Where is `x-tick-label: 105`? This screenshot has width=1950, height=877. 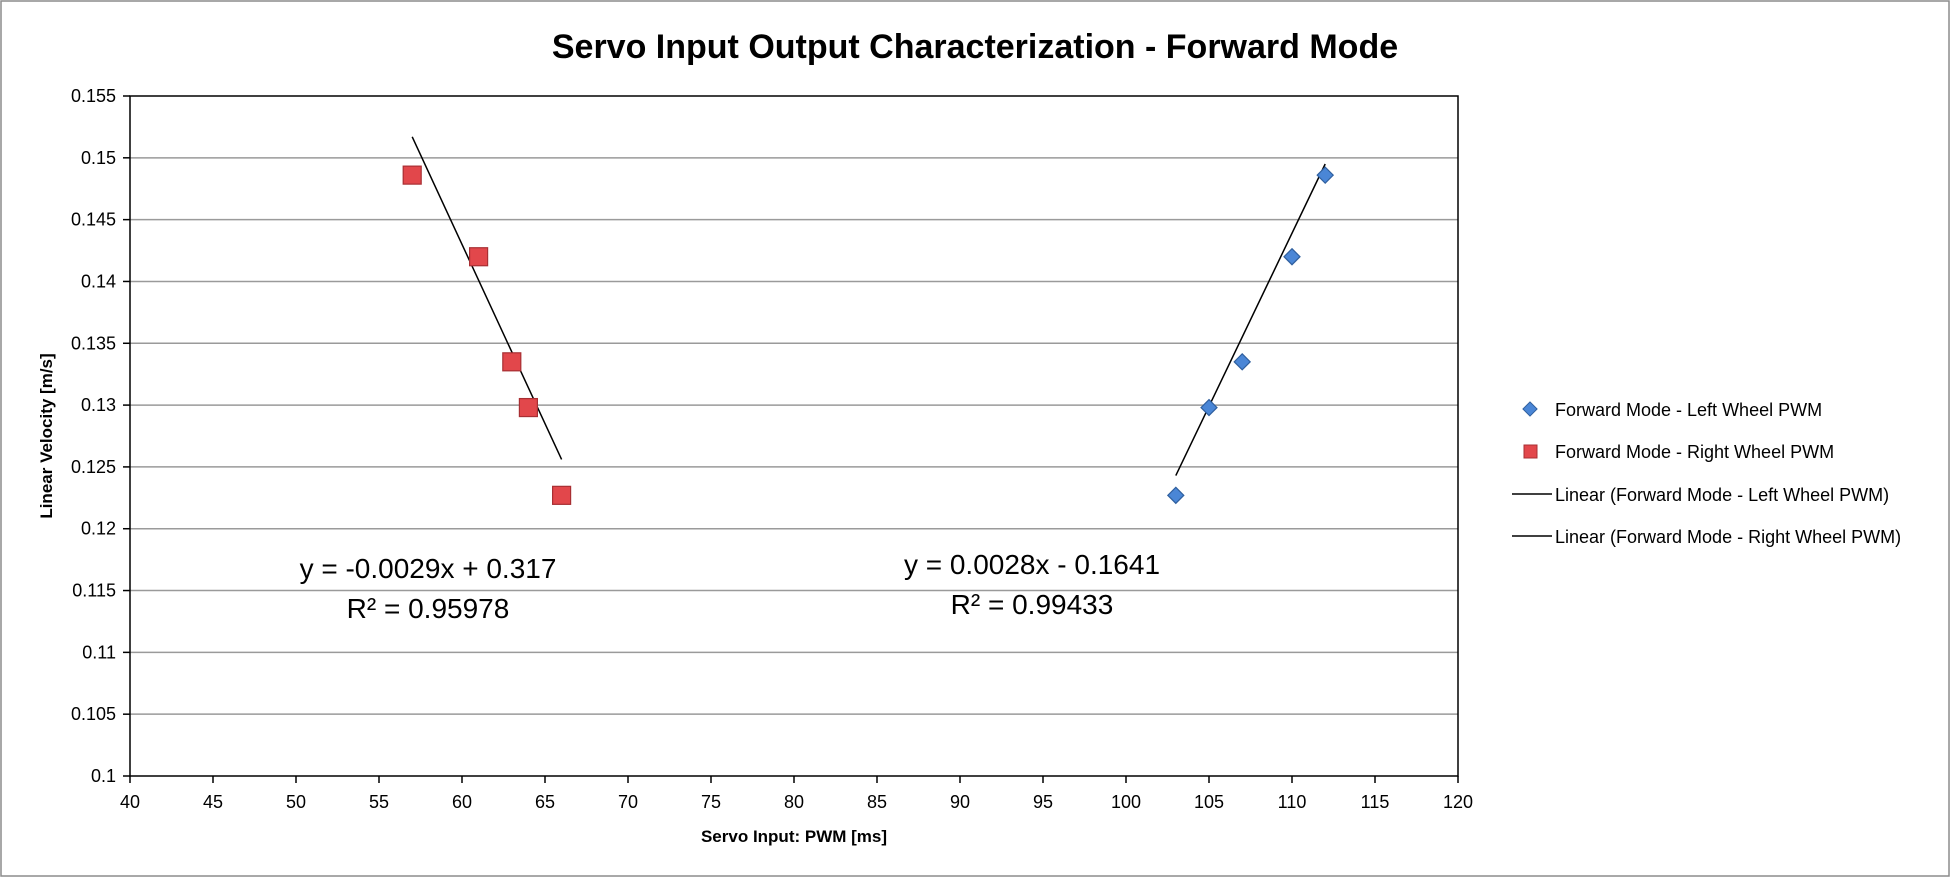
x-tick-label: 105 is located at coordinates (1209, 802).